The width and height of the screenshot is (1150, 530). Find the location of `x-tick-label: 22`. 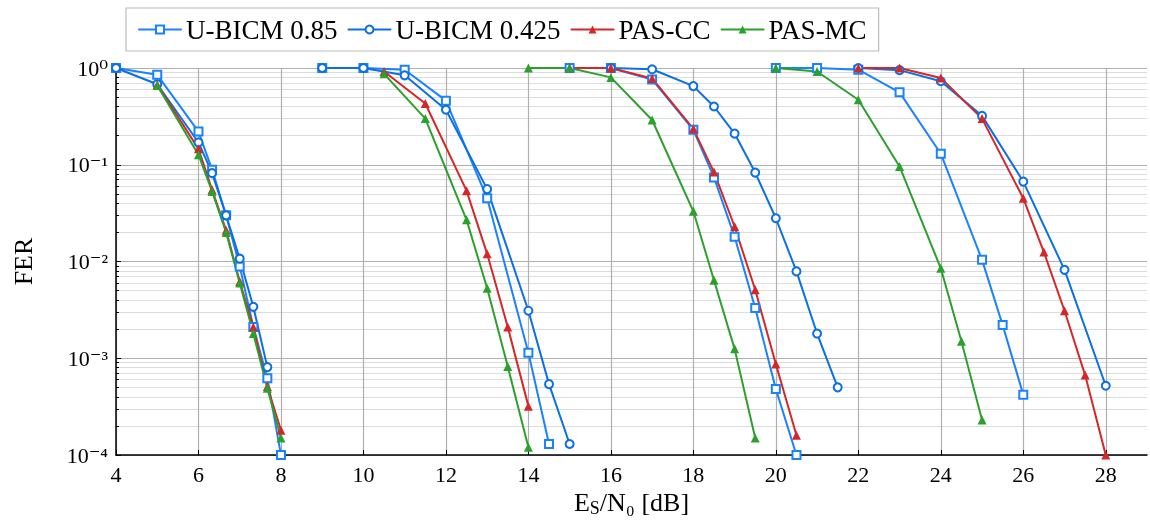

x-tick-label: 22 is located at coordinates (858, 474).